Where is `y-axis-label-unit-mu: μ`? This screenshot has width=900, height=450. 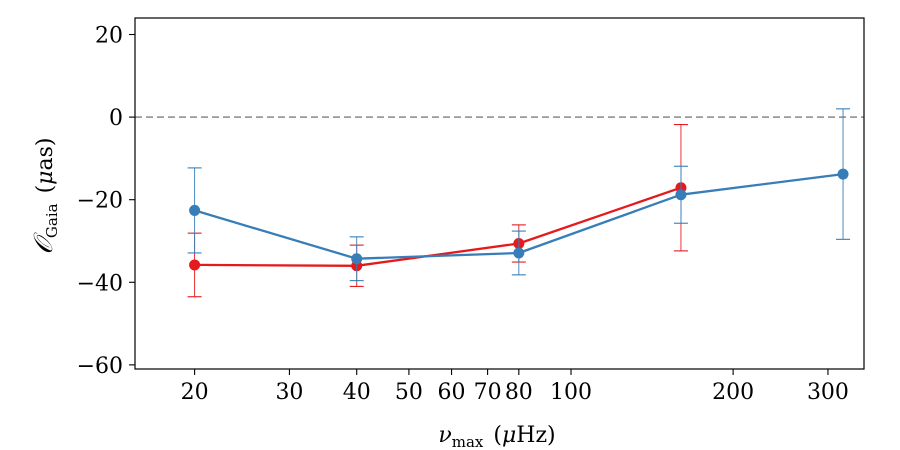 y-axis-label-unit-mu: μ is located at coordinates (45, 178).